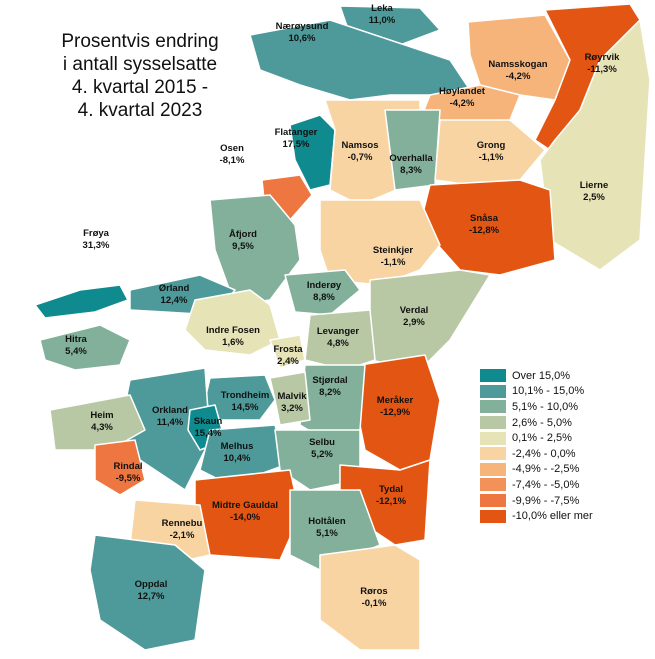  Describe the element at coordinates (140, 87) in the screenshot. I see `title-line-3: 4. kvartal 2015 -` at that location.